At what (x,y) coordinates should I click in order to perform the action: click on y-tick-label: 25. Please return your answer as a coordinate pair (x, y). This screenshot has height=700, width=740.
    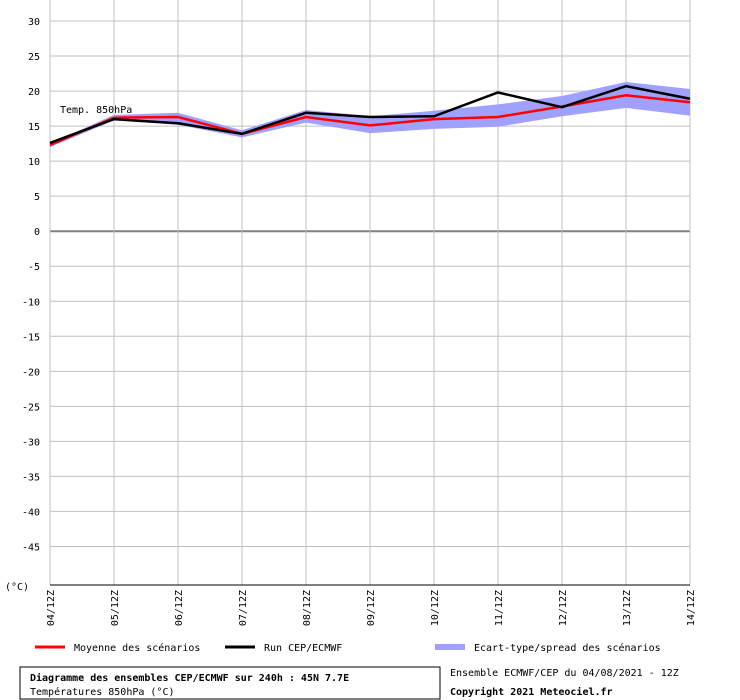
    Looking at the image, I should click on (34, 57).